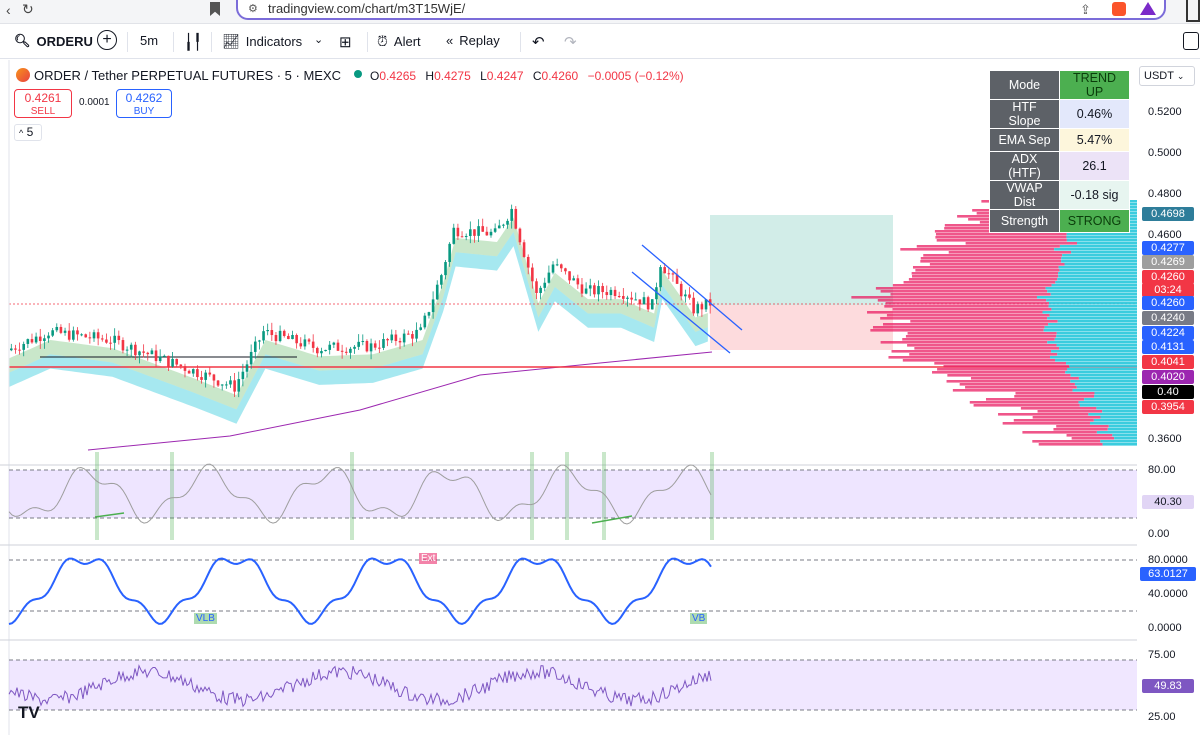 The height and width of the screenshot is (735, 1200). Describe the element at coordinates (1085, 9) in the screenshot. I see `share-icon: ⇪` at that location.